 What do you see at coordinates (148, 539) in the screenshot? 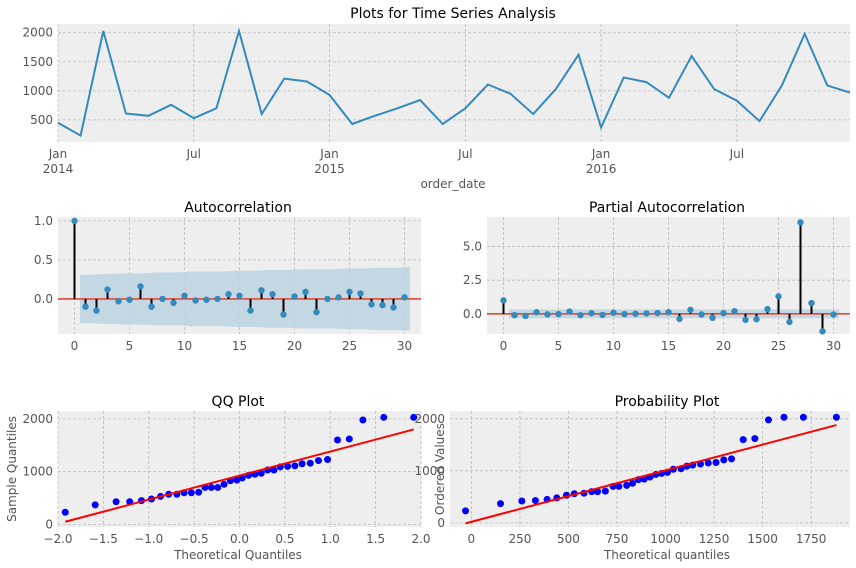
I see `qq-x-tick-label: −1.0` at bounding box center [148, 539].